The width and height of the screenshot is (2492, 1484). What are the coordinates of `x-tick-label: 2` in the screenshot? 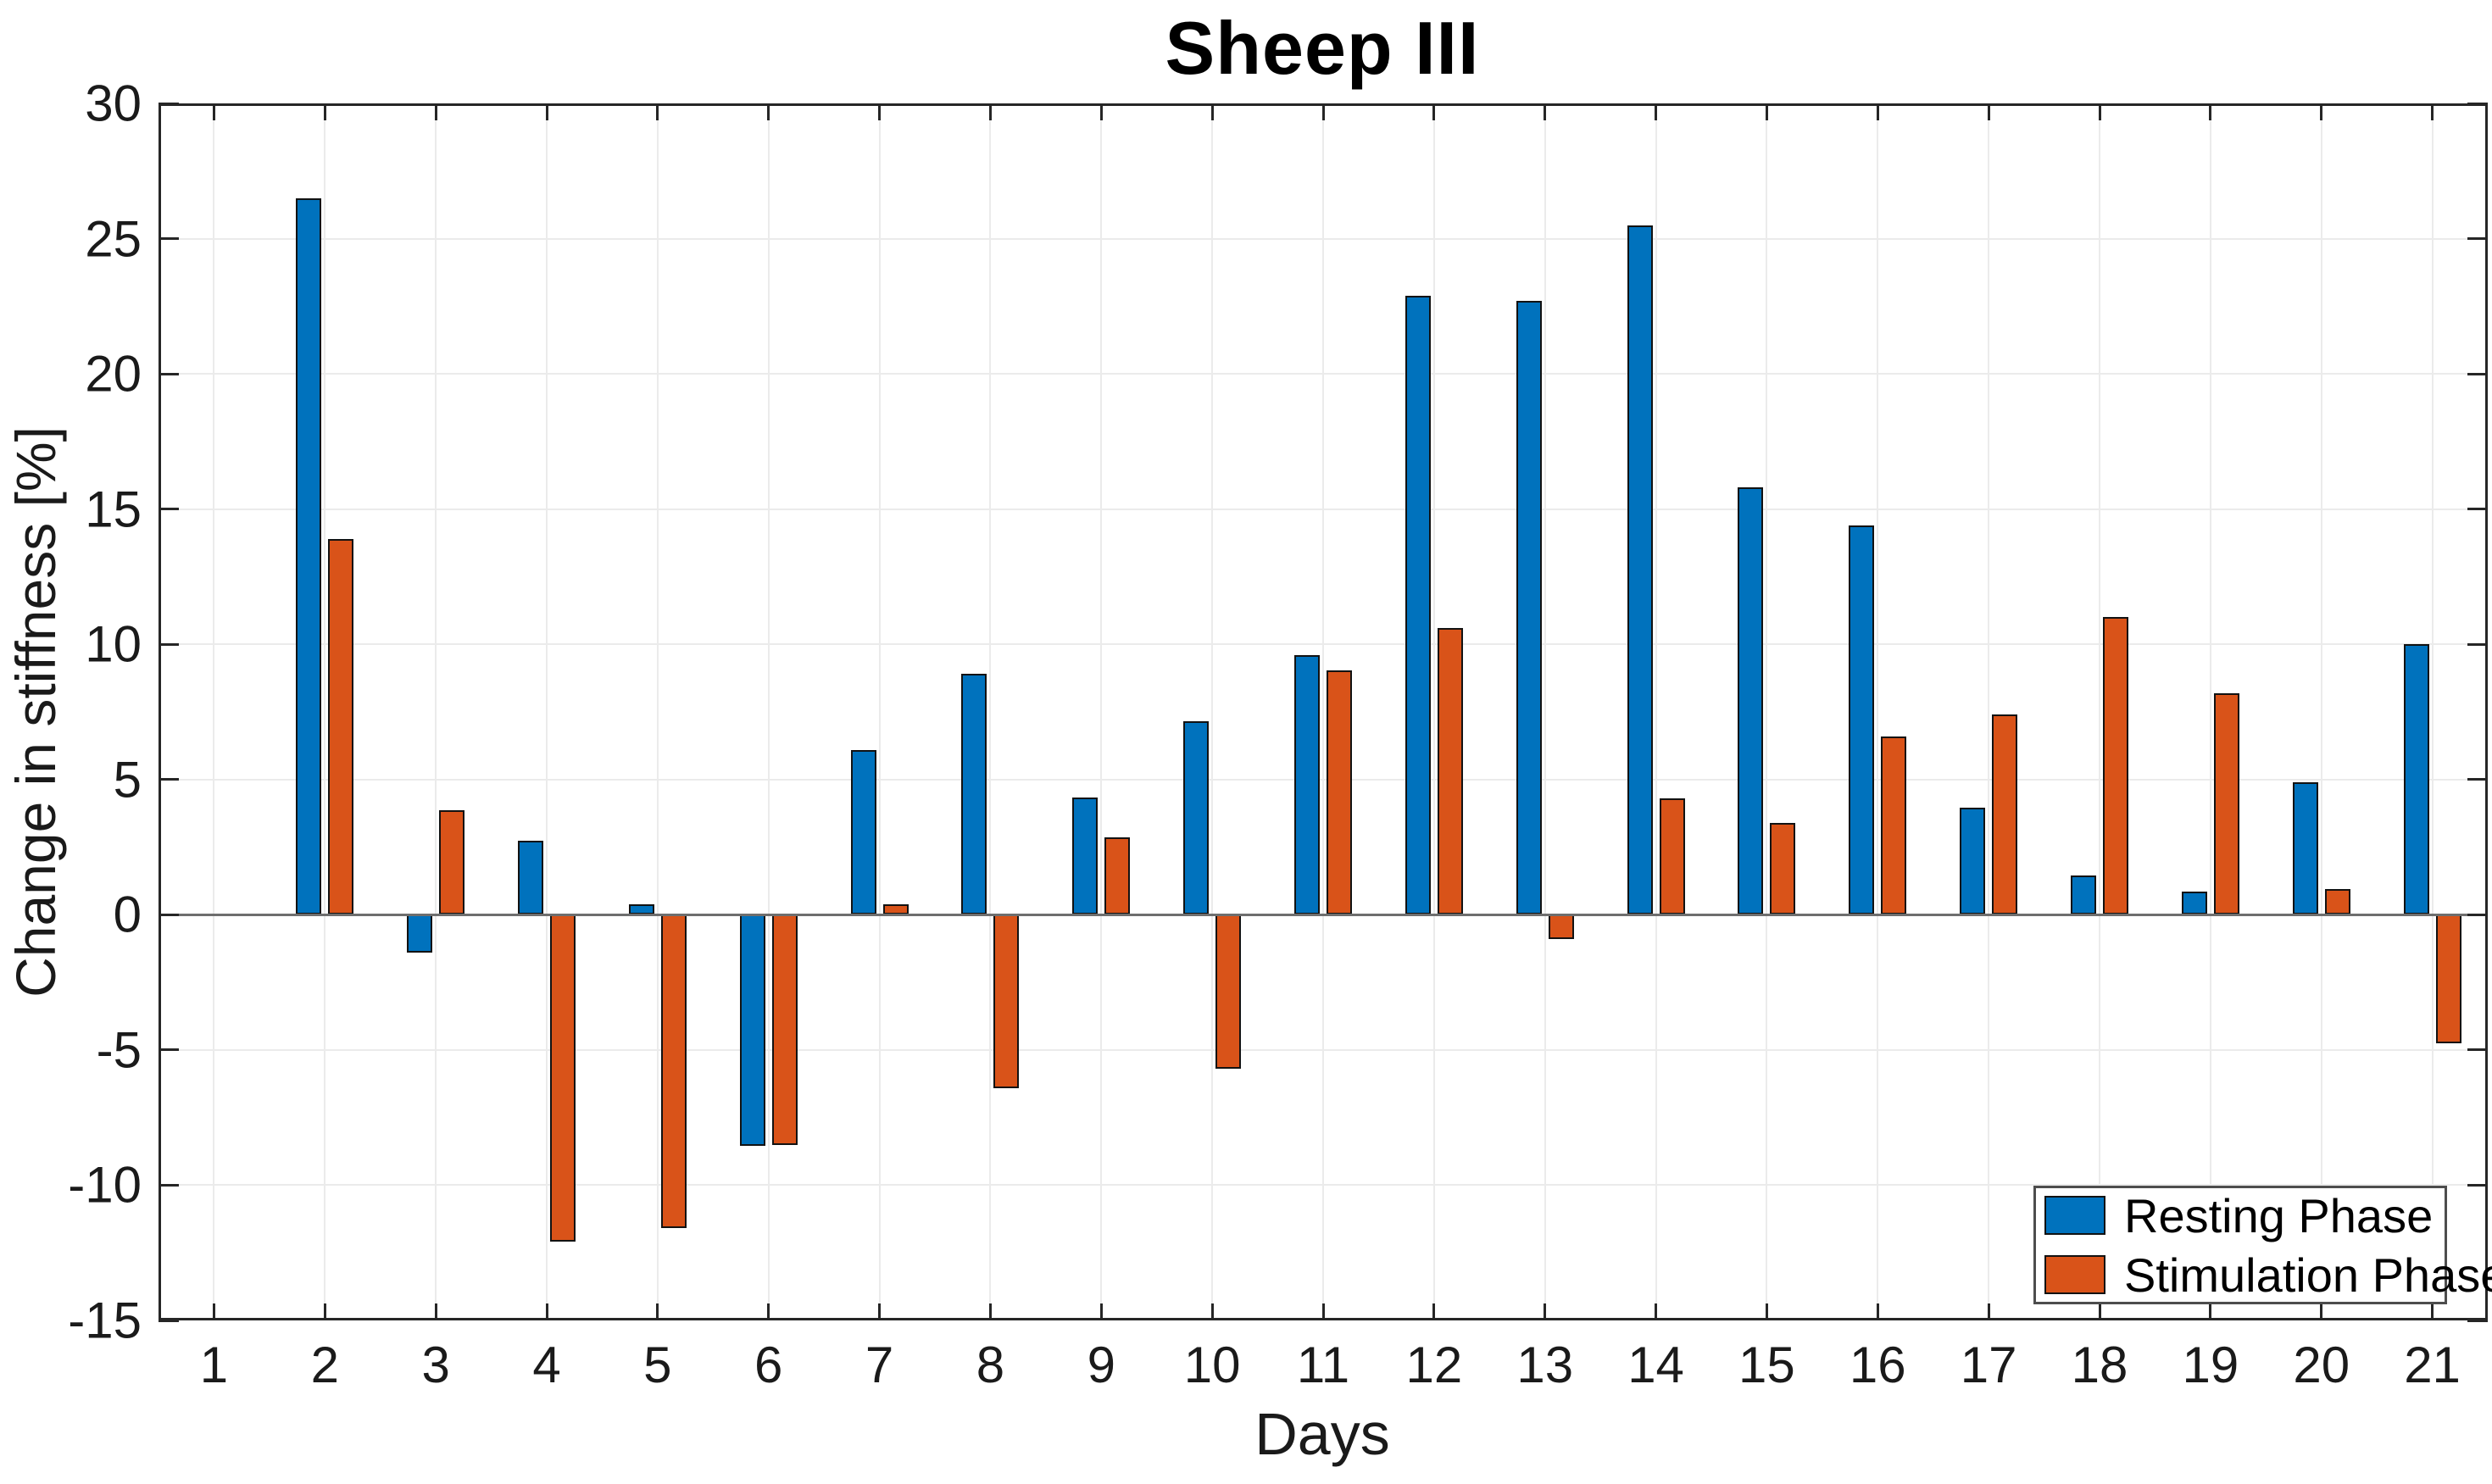 It's located at (324, 1365).